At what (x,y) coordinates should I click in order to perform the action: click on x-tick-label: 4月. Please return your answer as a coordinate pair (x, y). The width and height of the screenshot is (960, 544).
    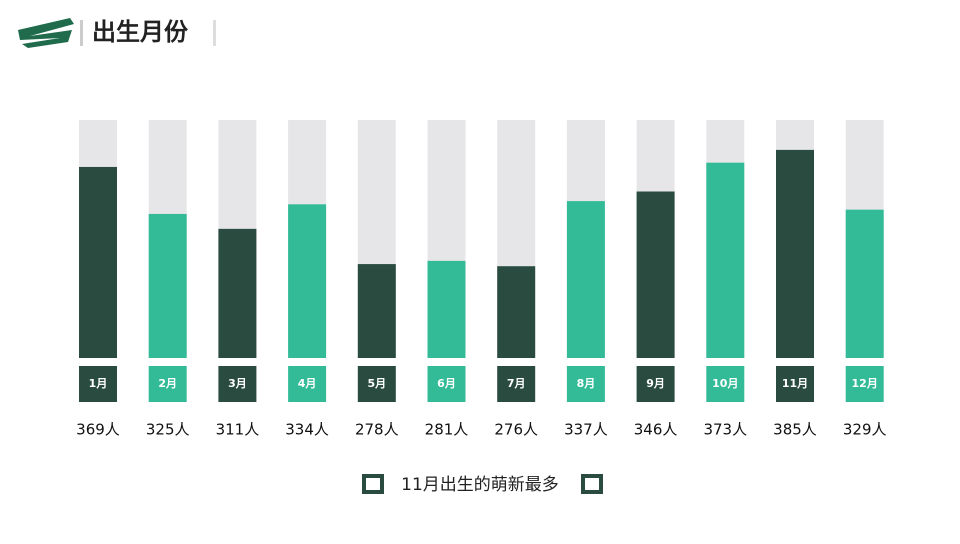
    Looking at the image, I should click on (307, 383).